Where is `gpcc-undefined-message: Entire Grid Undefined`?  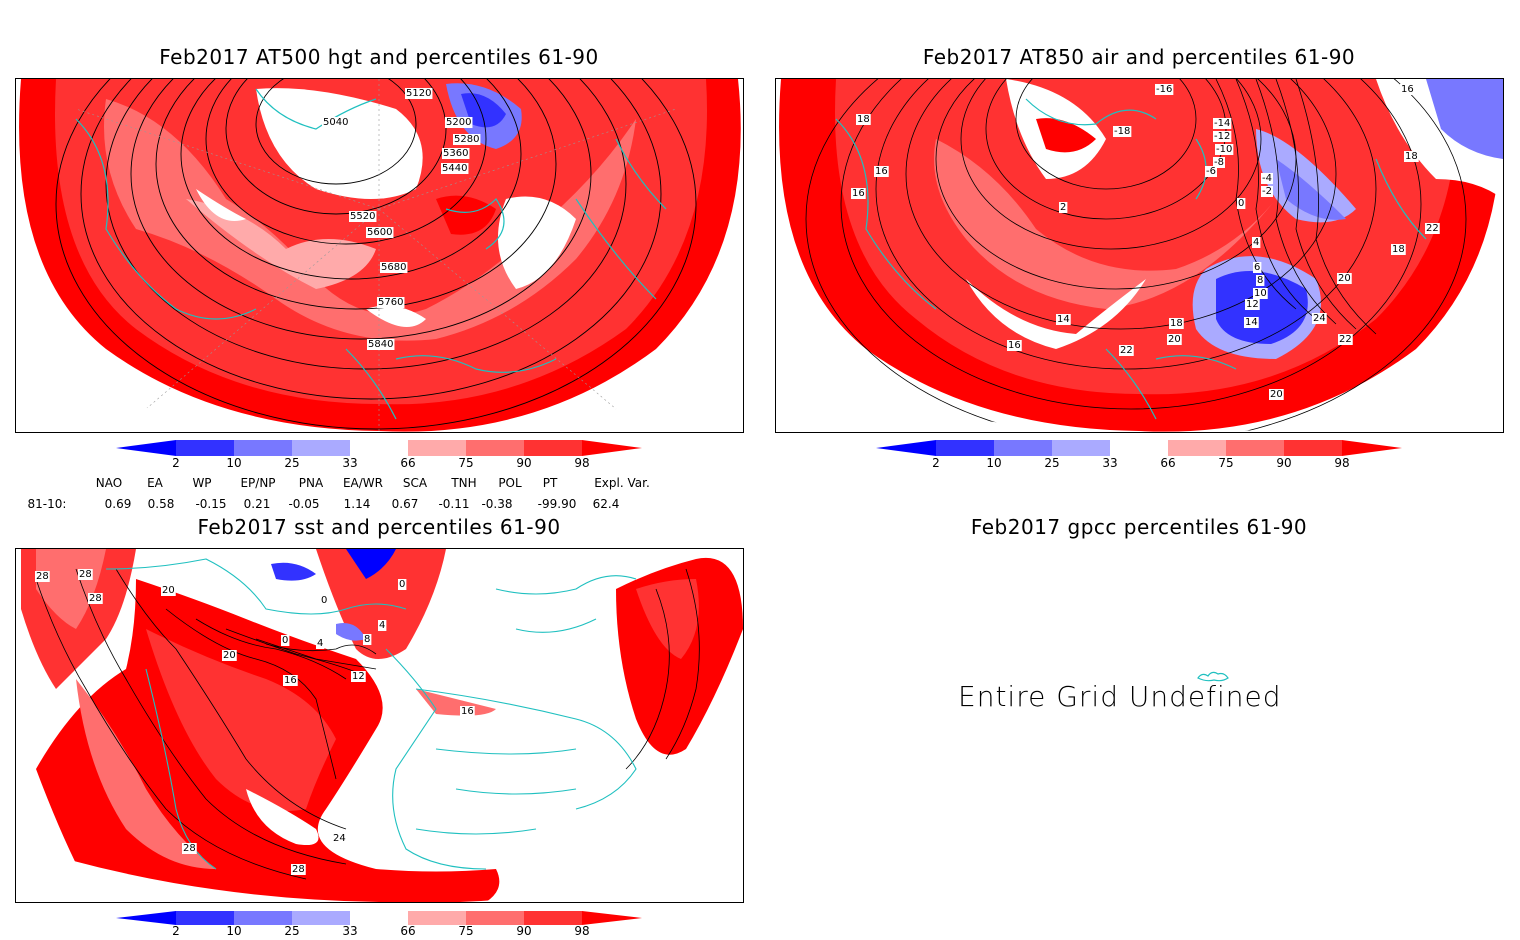 gpcc-undefined-message: Entire Grid Undefined is located at coordinates (1120, 696).